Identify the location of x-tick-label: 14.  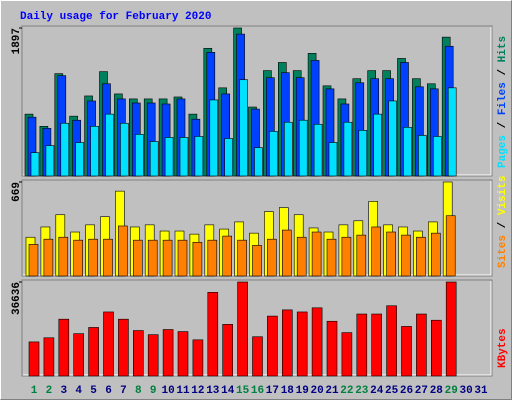
(228, 391).